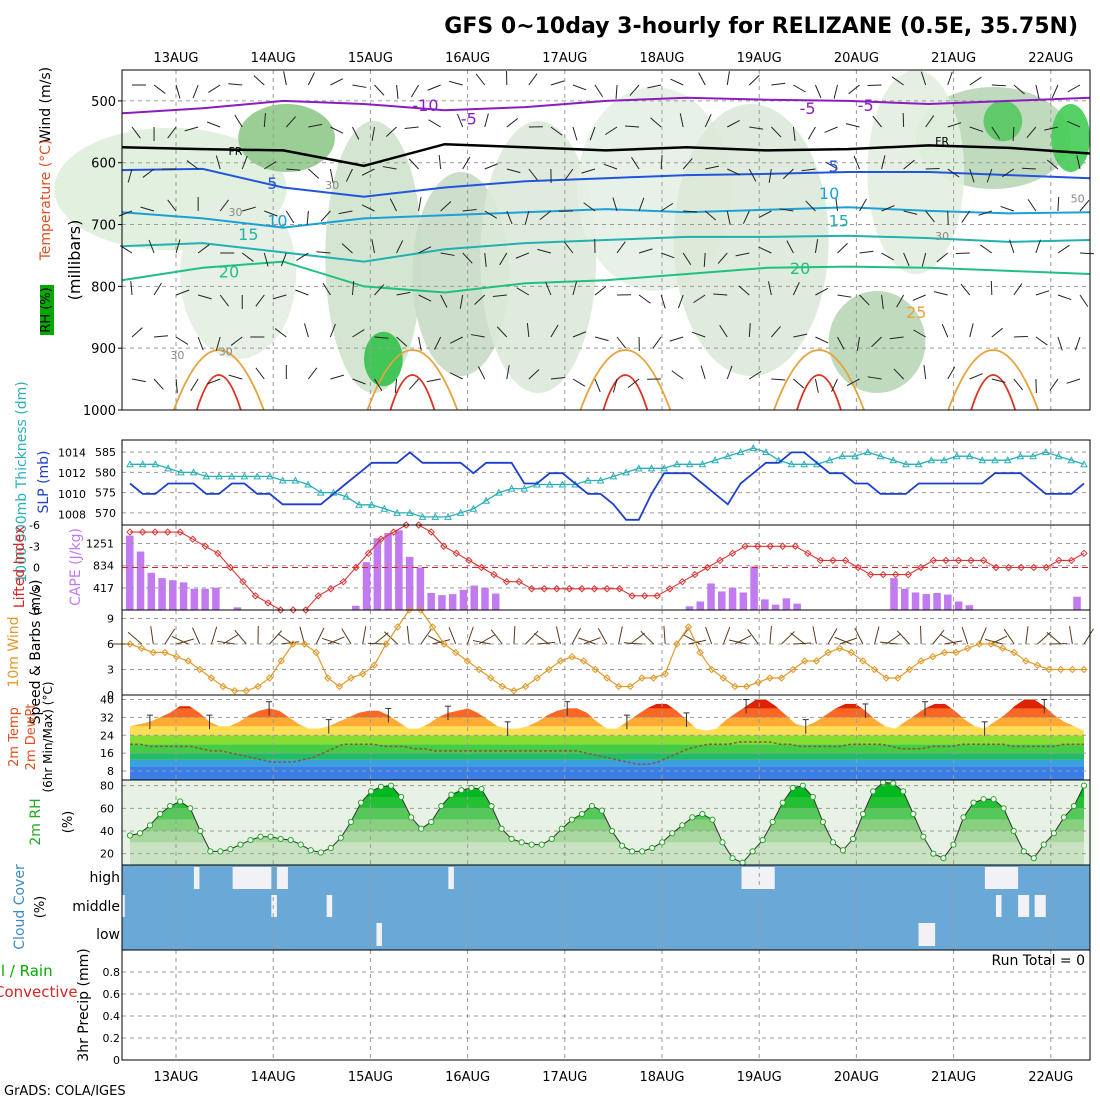 This screenshot has height=1104, width=1100. Describe the element at coordinates (14, 737) in the screenshot. I see `temp-ylabel: 2m Temp` at that location.